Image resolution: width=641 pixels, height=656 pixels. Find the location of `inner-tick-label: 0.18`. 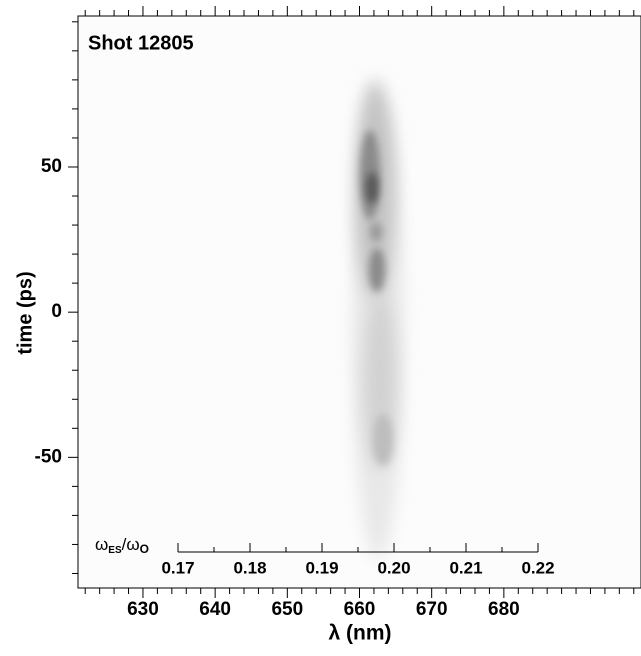

inner-tick-label: 0.18 is located at coordinates (249, 567).